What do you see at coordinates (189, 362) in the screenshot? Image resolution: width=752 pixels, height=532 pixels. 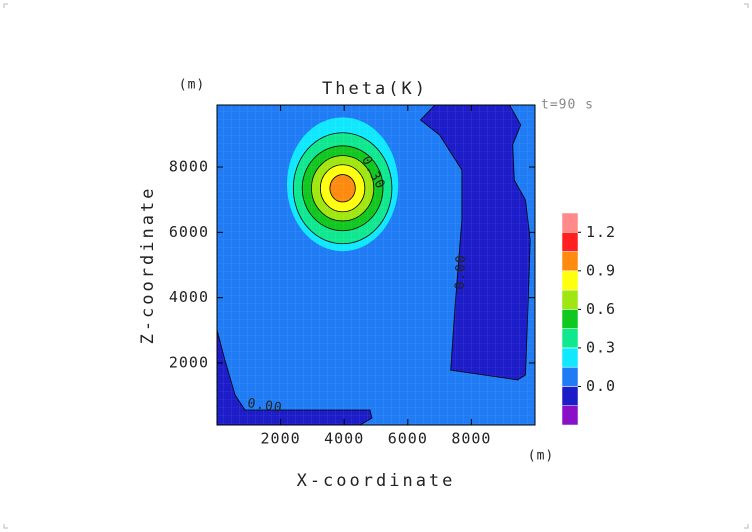 I see `y-tick-label: 2000` at bounding box center [189, 362].